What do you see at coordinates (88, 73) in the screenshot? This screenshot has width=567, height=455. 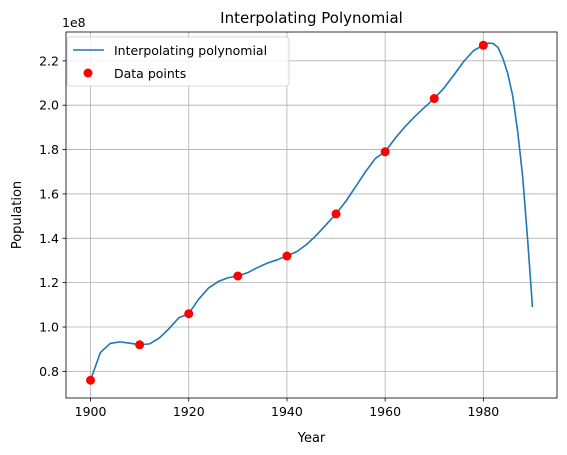 I see `legend-point-swatch` at bounding box center [88, 73].